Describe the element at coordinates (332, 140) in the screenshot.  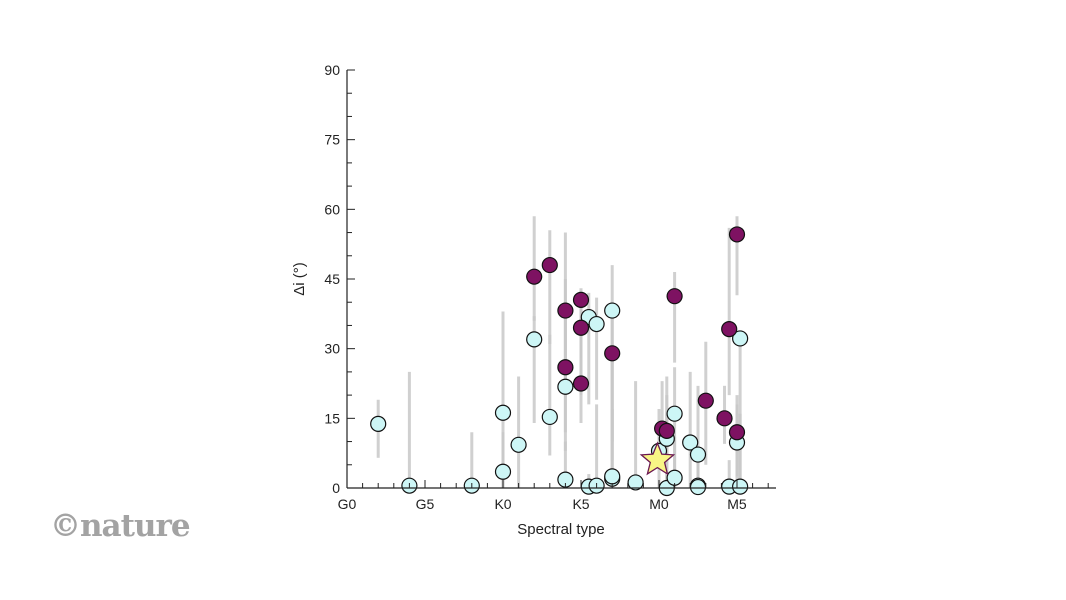
I see `y-tick-label: 75` at that location.